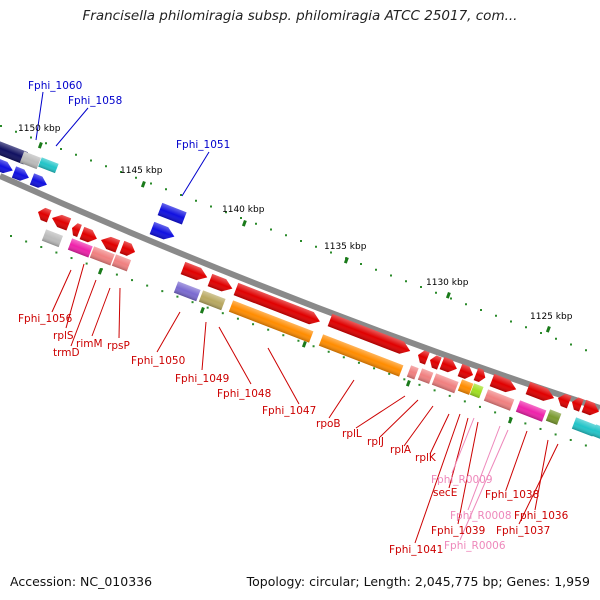  Describe the element at coordinates (401, 450) in the screenshot. I see `gene-label: rplA` at that location.